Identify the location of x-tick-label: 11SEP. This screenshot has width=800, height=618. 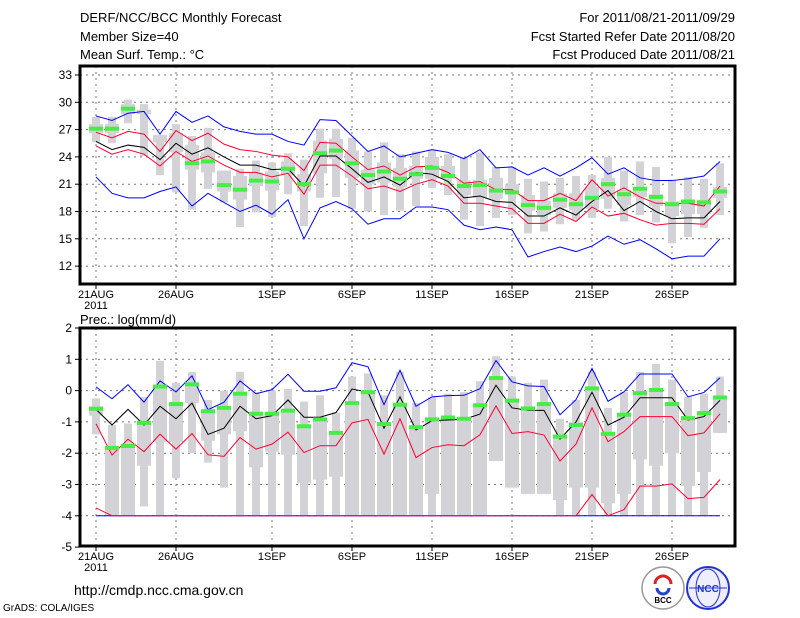
(431, 295).